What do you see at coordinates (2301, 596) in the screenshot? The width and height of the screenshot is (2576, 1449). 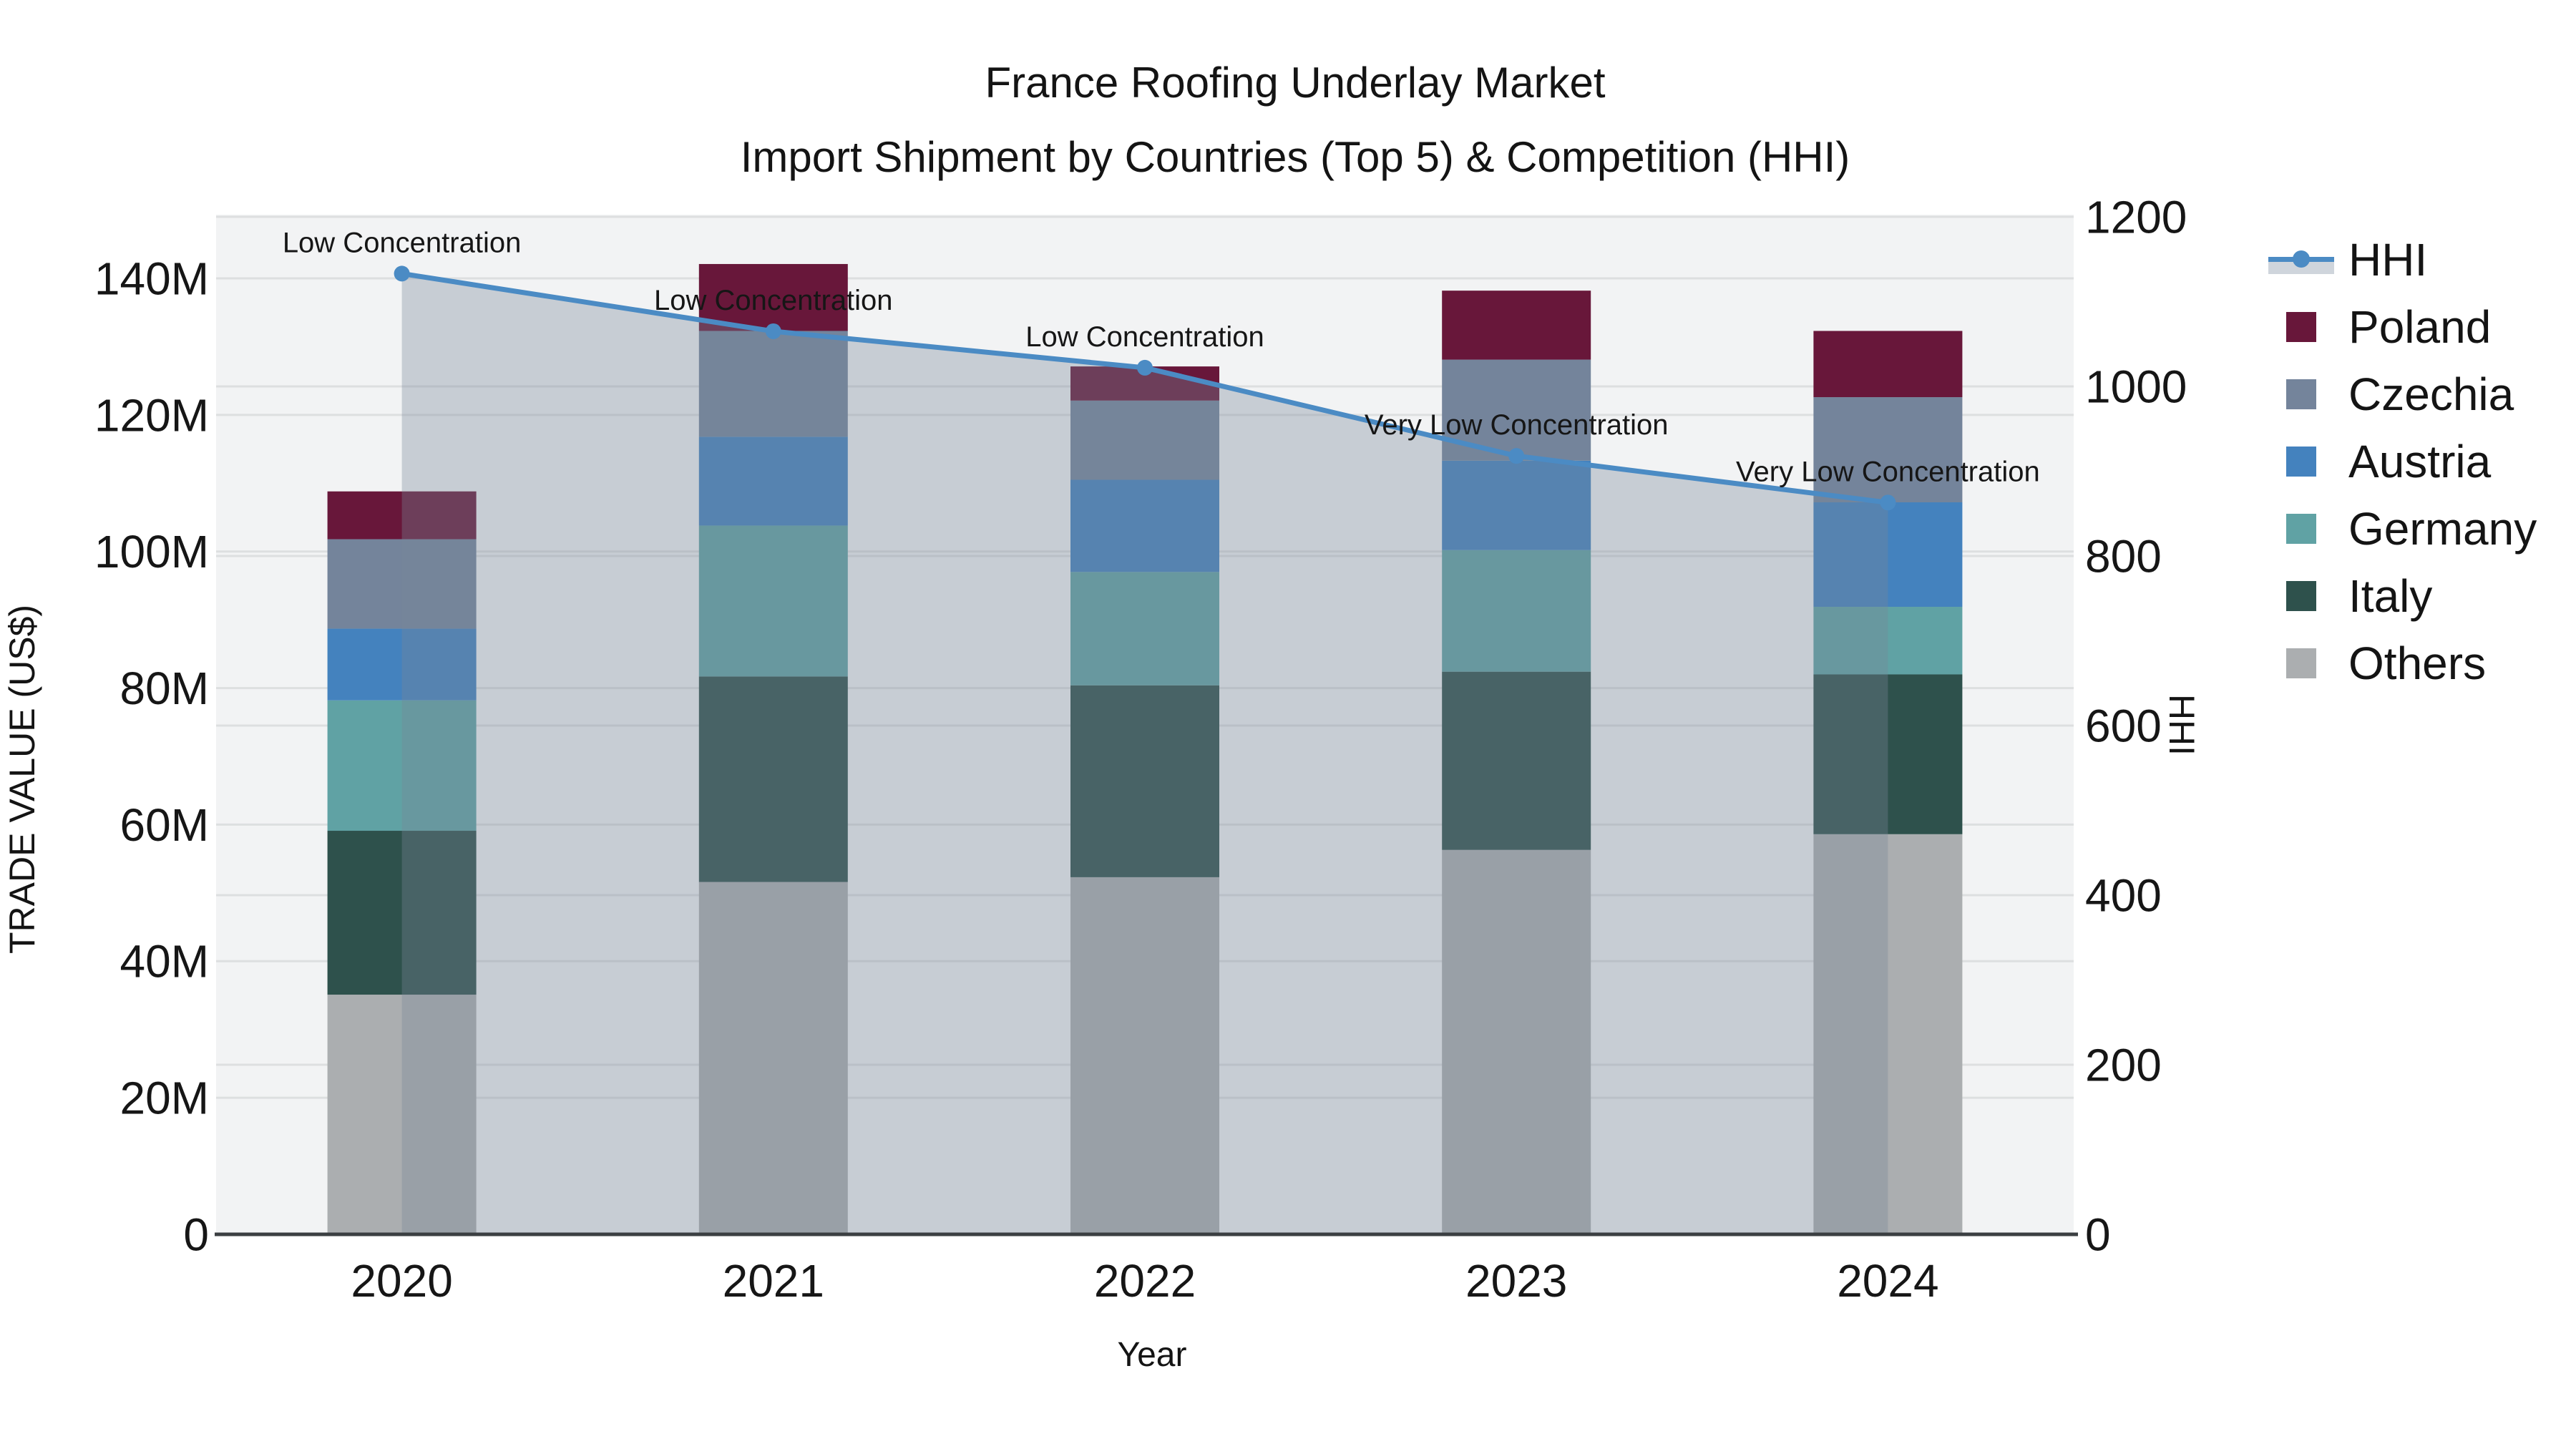 I see `italy-swatch-icon` at bounding box center [2301, 596].